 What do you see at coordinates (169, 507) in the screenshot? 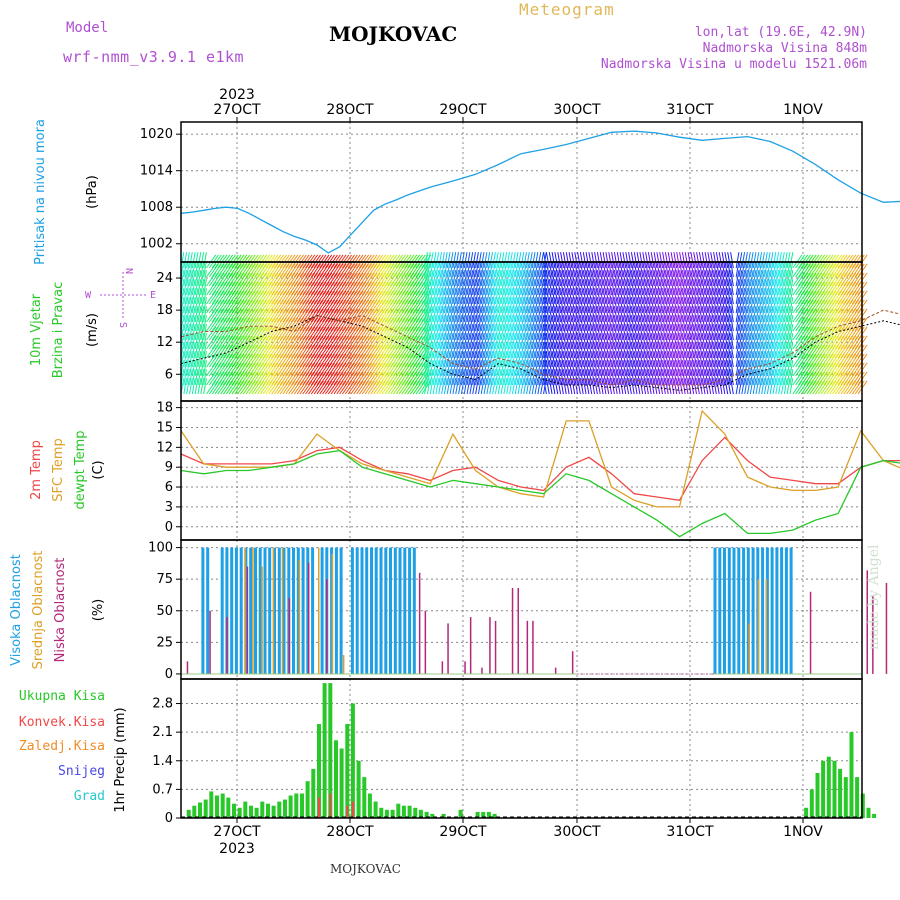
I see `y-tick-label: 3` at bounding box center [169, 507].